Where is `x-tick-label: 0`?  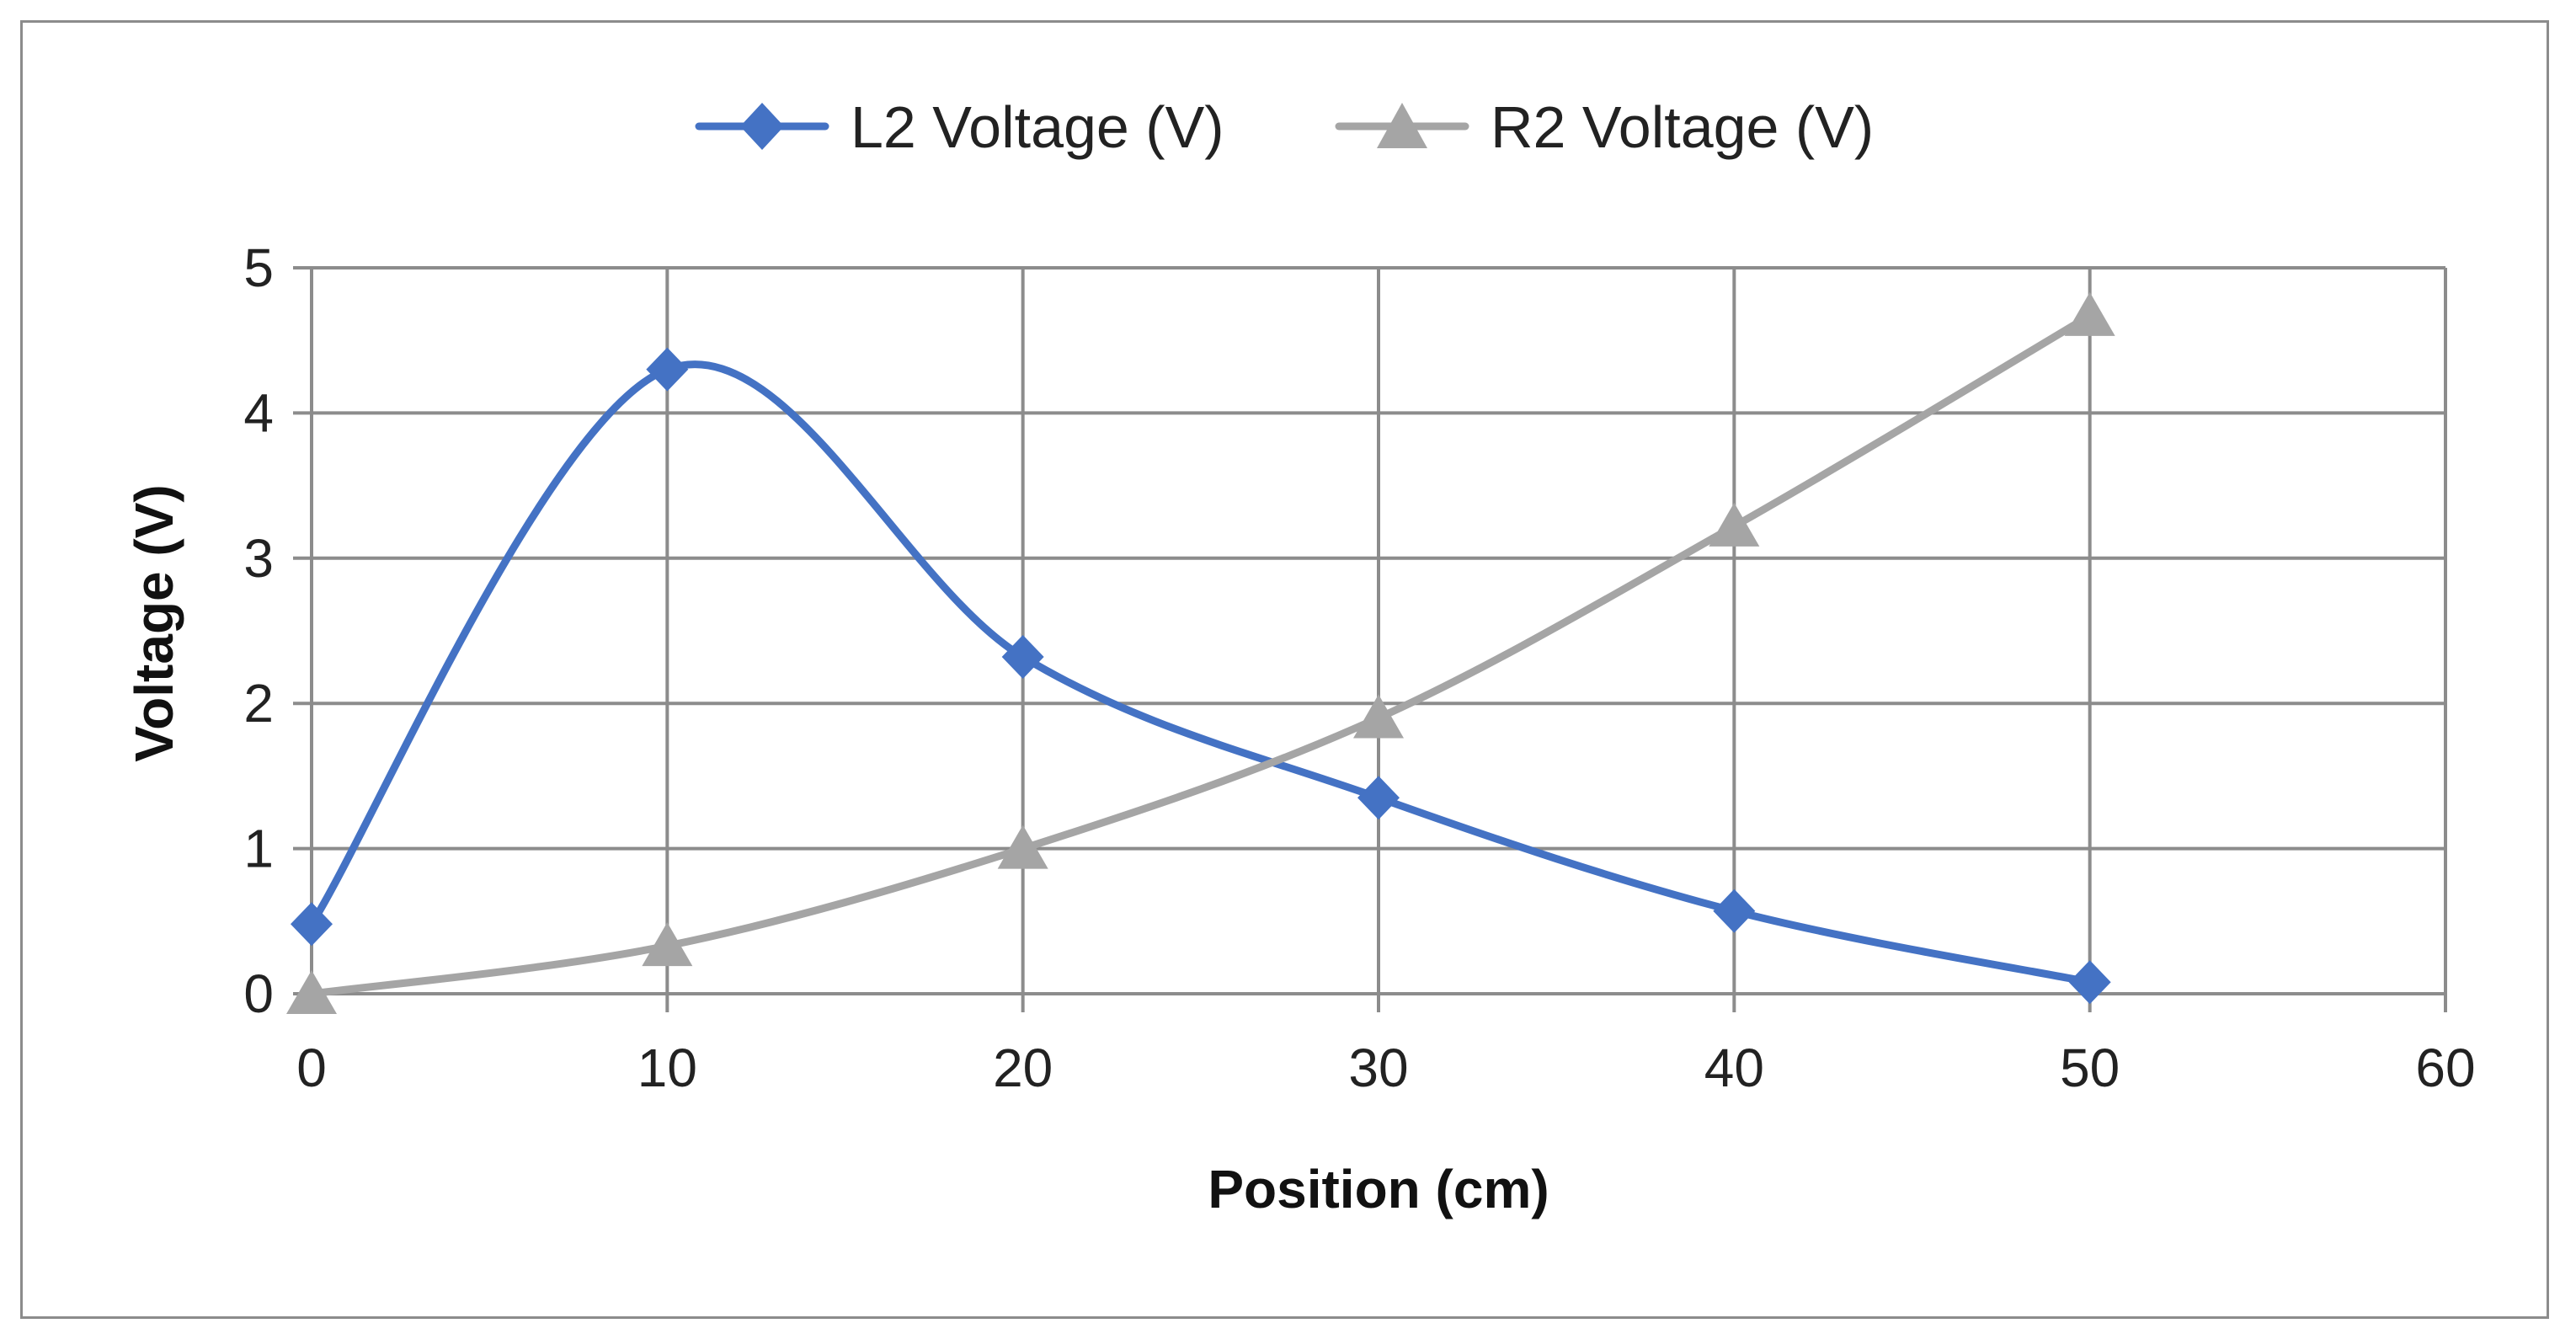 x-tick-label: 0 is located at coordinates (311, 1068).